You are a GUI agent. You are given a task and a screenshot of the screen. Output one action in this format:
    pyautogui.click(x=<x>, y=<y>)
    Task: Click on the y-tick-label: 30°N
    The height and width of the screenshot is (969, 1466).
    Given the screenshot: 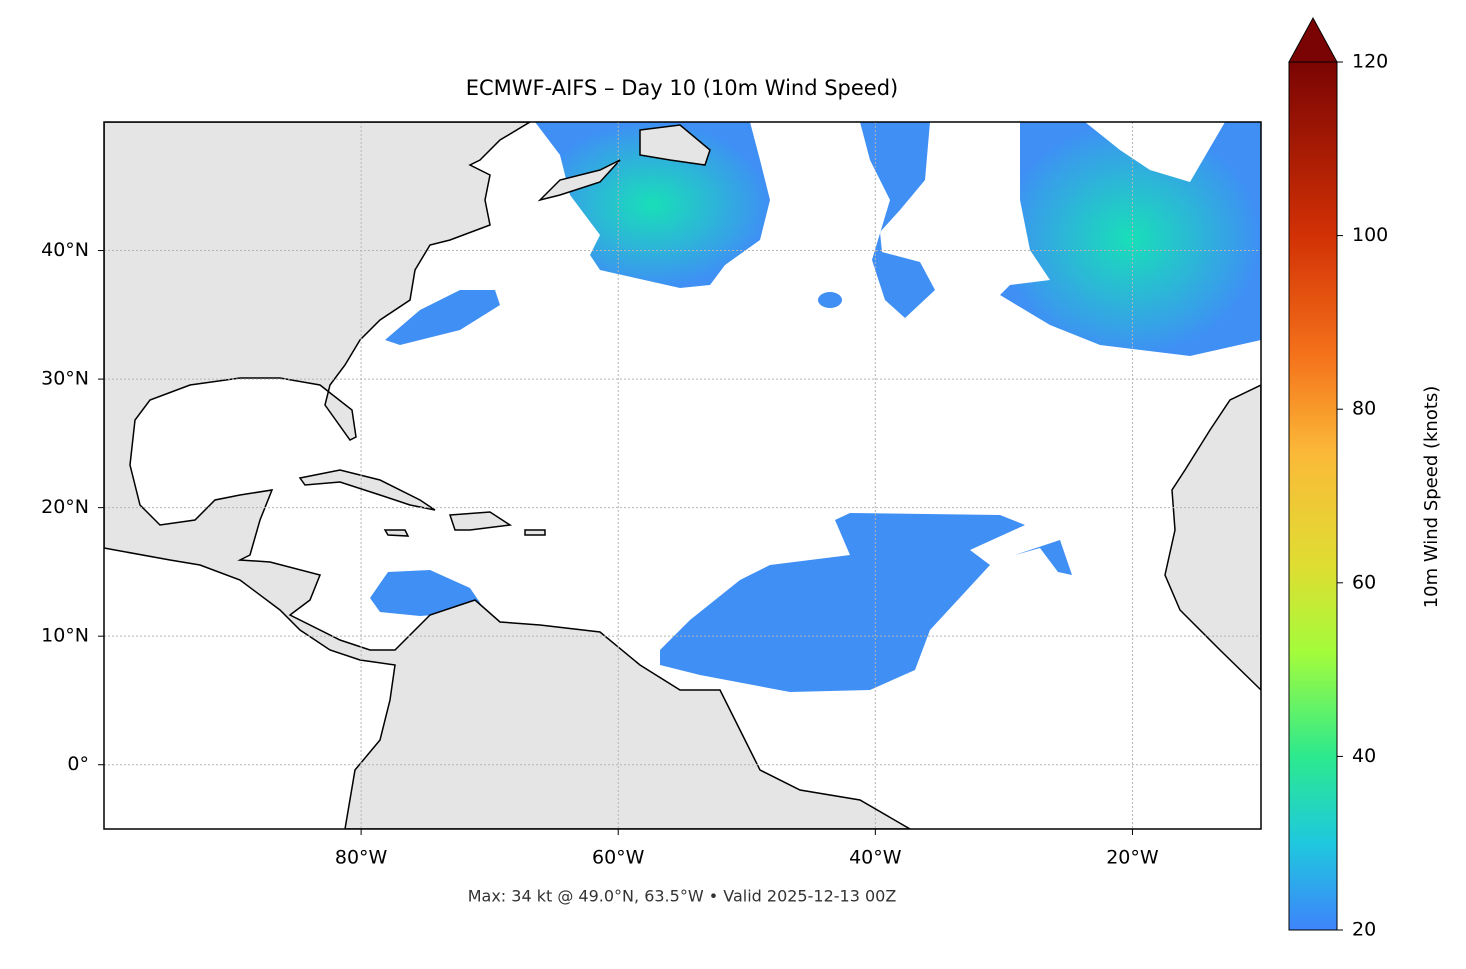 What is the action you would take?
    pyautogui.click(x=65, y=379)
    